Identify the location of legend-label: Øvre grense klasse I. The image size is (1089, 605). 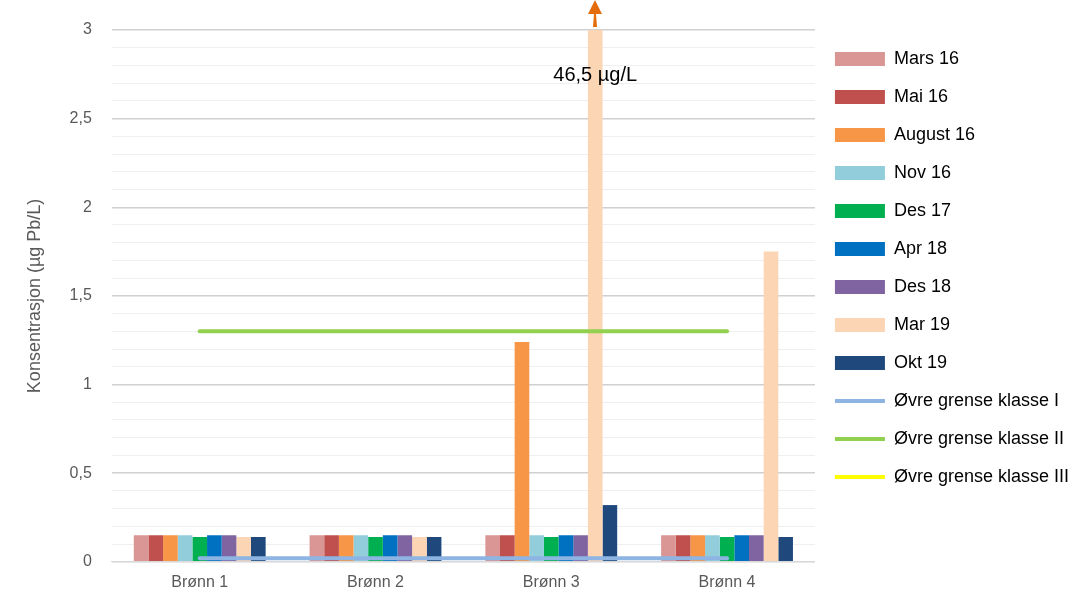
(976, 399).